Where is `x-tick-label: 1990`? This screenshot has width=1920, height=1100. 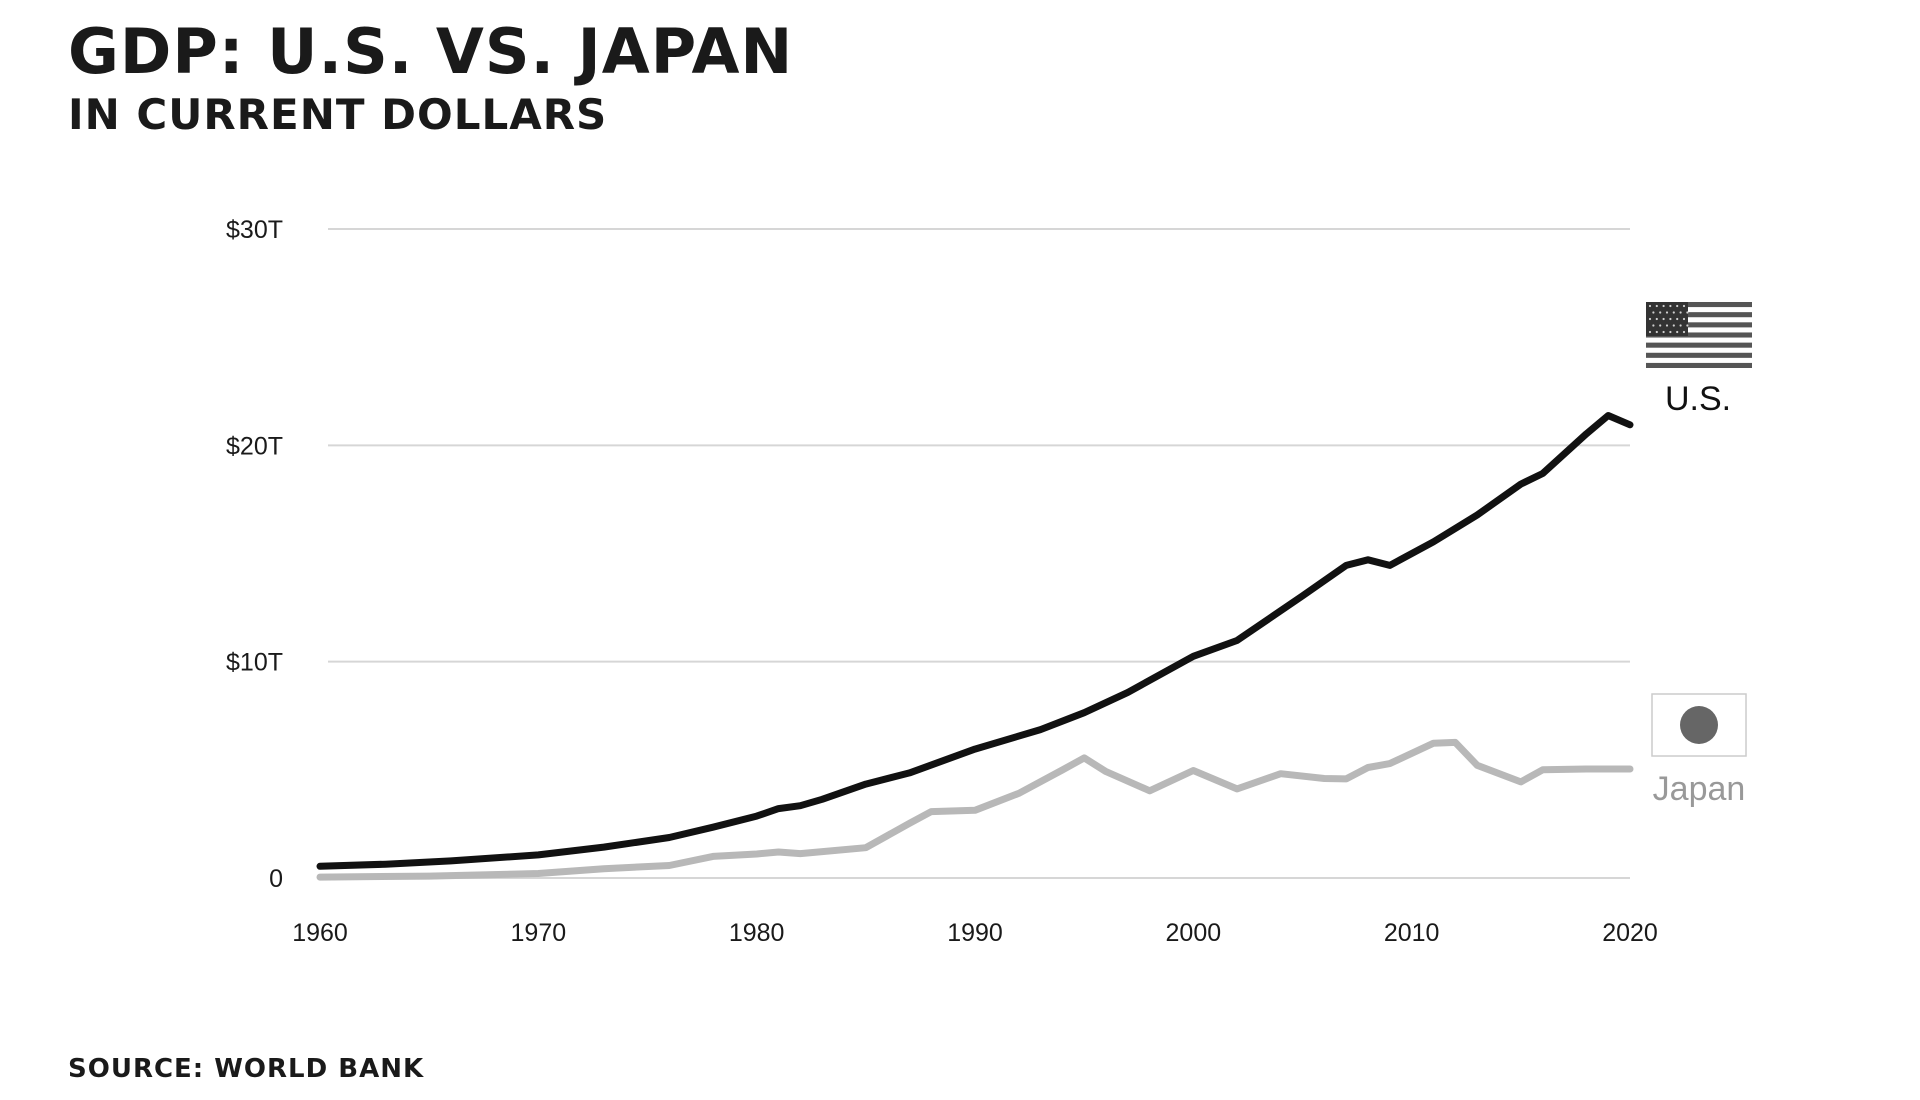 x-tick-label: 1990 is located at coordinates (975, 933).